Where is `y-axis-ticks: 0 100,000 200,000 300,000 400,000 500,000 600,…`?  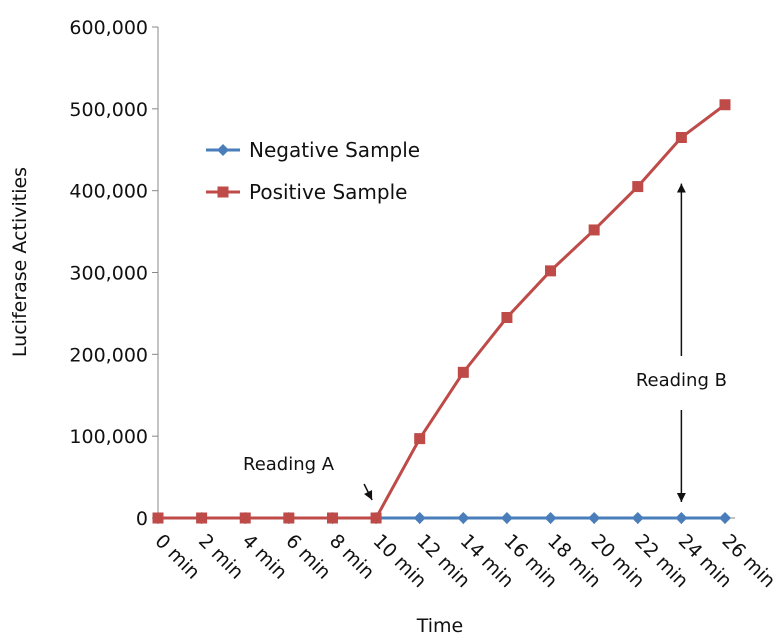 y-axis-ticks: 0 100,000 200,000 300,000 400,000 500,000 600,… is located at coordinates (113, 273).